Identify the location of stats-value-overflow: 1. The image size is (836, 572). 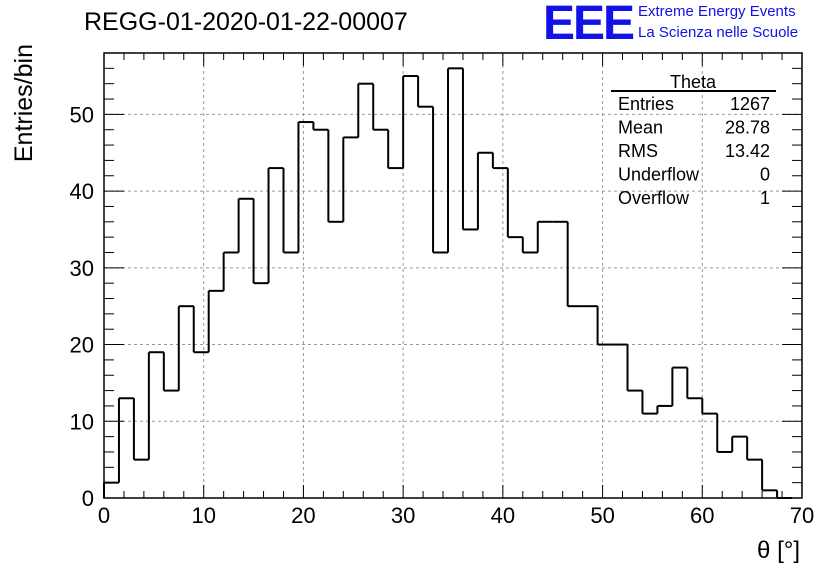
(765, 198).